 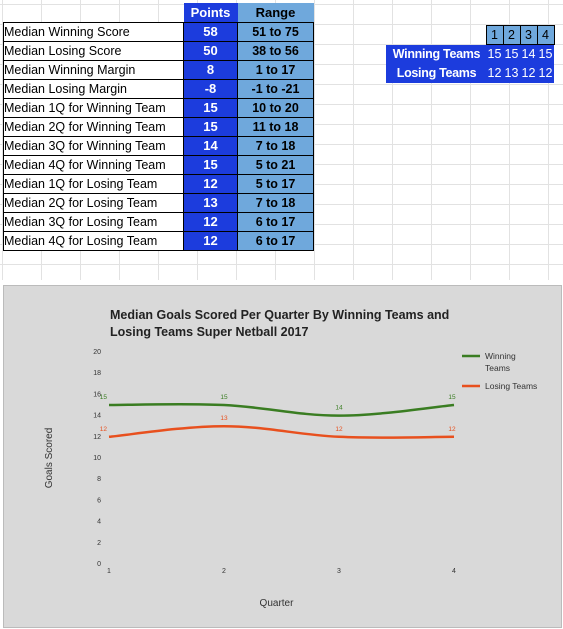 What do you see at coordinates (511, 73) in the screenshot?
I see `quarter-cell: 13` at bounding box center [511, 73].